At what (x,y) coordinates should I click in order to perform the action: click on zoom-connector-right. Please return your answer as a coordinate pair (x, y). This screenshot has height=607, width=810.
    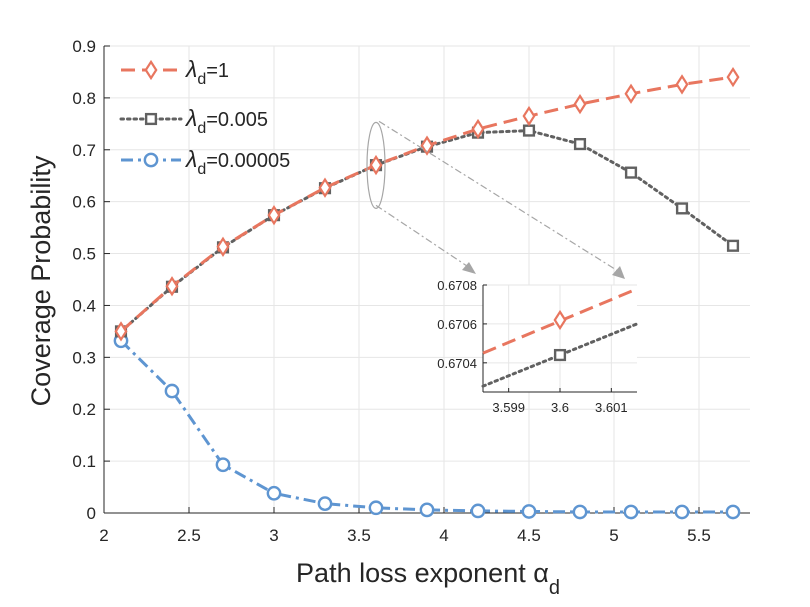
    Looking at the image, I should click on (498, 196).